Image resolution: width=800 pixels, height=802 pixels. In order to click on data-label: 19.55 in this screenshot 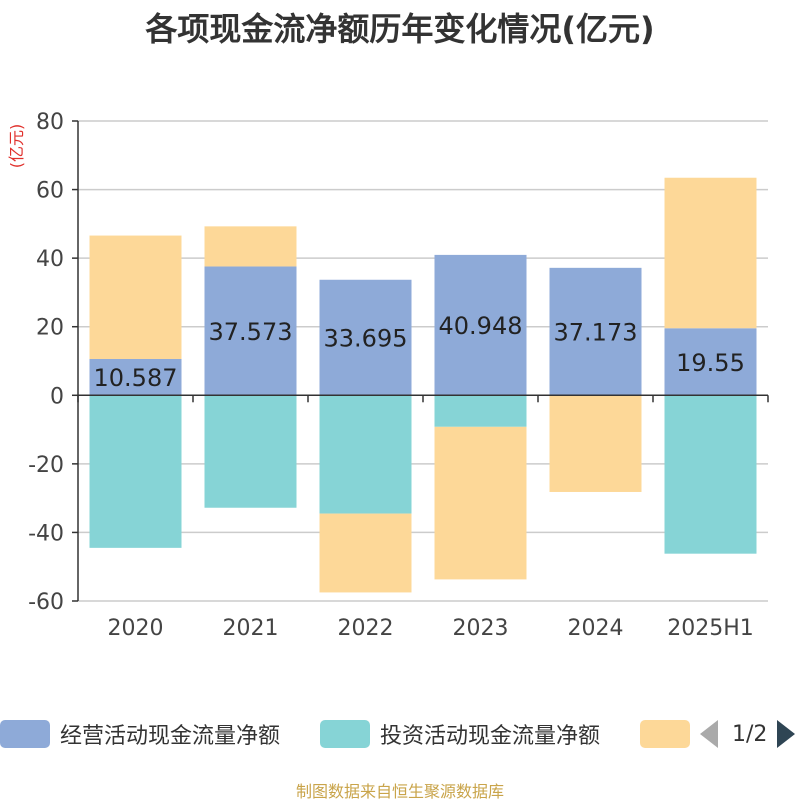, I will do `click(710, 363)`.